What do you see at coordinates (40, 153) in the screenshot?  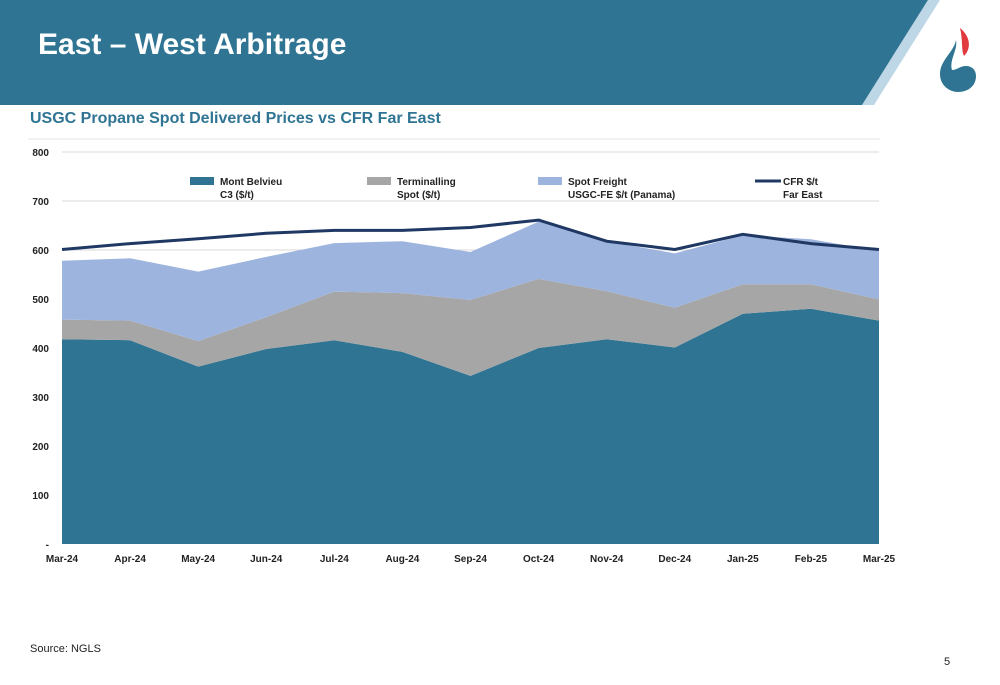 I see `y-tick-label: 800` at bounding box center [40, 153].